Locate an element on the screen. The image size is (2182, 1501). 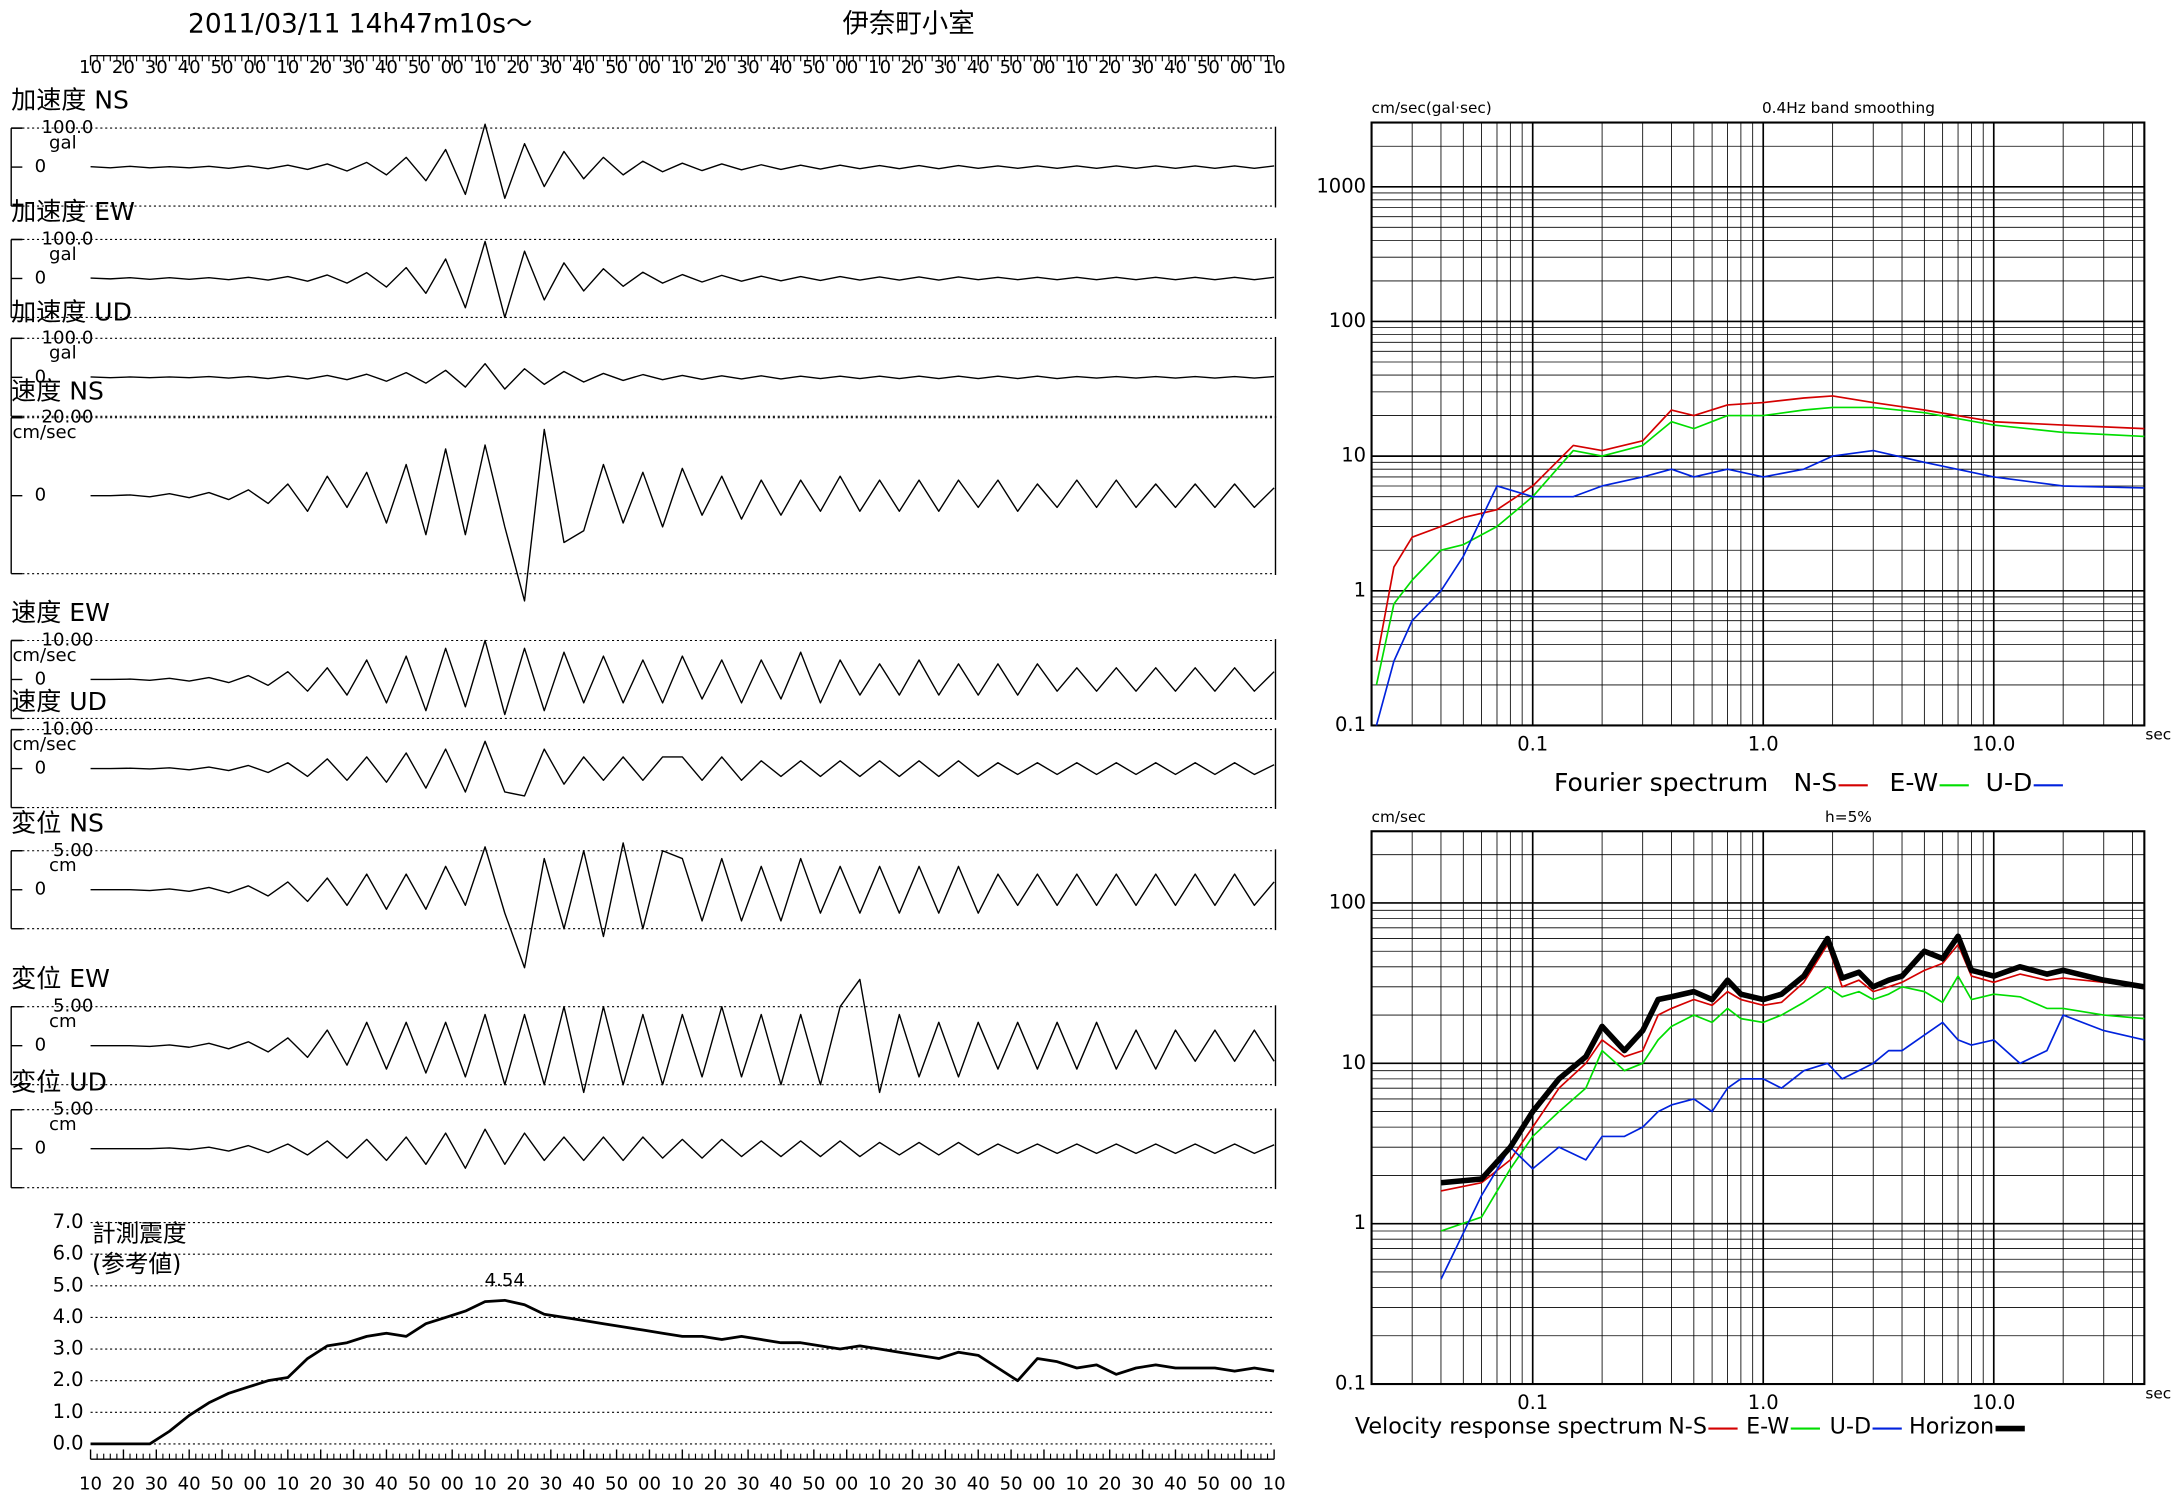
legend-label: Horizon is located at coordinates (1951, 1427).